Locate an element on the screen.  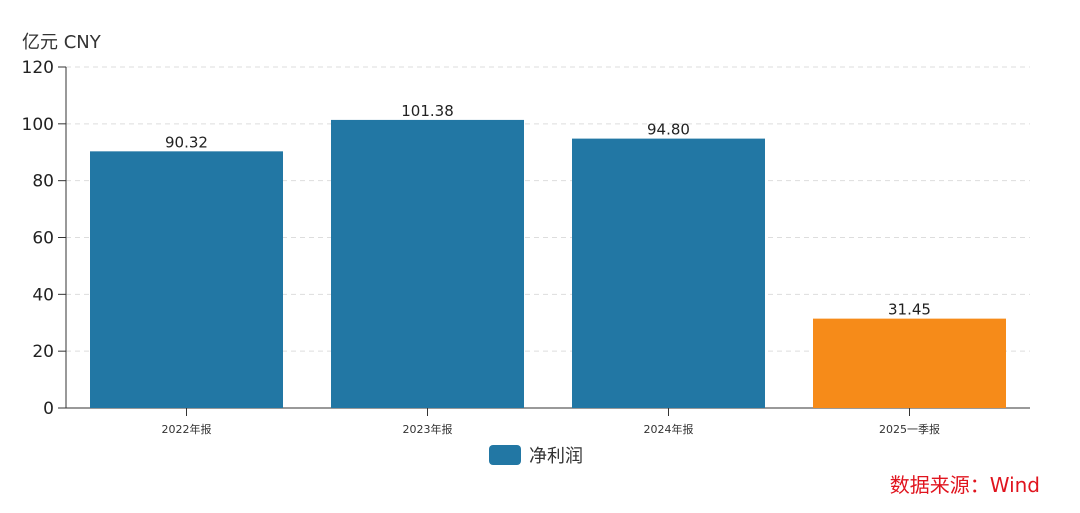
x-tick-label: 2023年报 is located at coordinates (428, 429).